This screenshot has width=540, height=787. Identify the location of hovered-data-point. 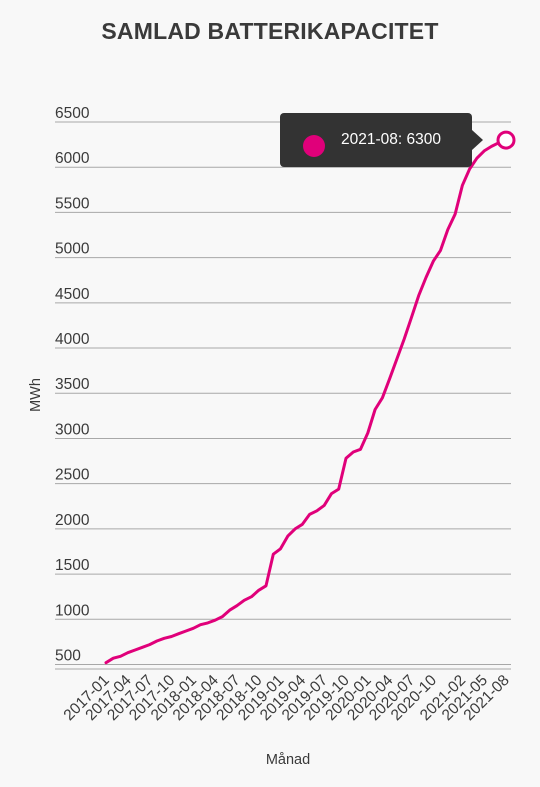
(506, 140).